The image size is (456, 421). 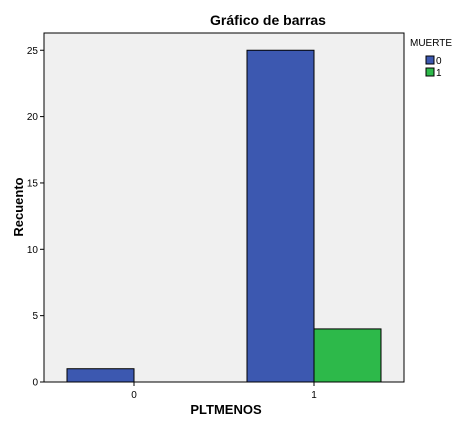 I want to click on x-axis-title: PLTMENOS, so click(x=226, y=409).